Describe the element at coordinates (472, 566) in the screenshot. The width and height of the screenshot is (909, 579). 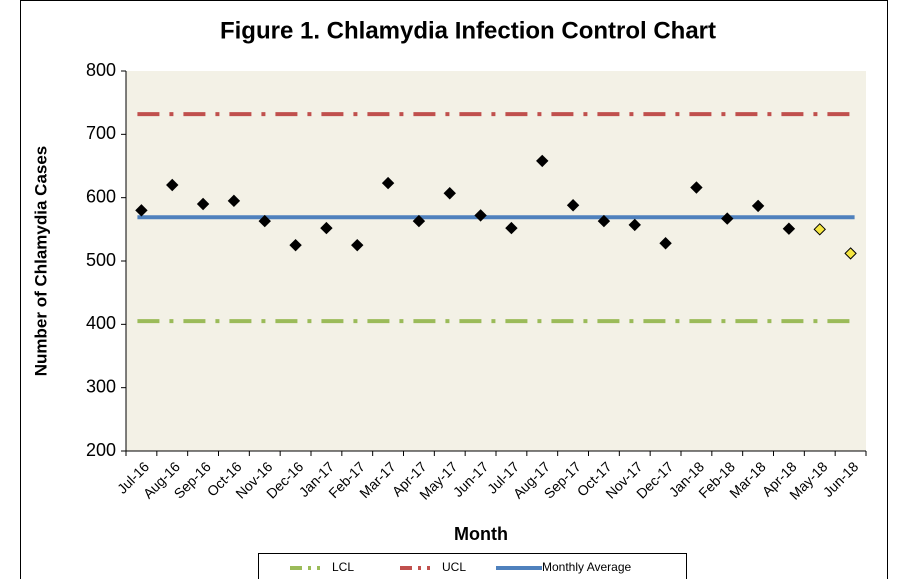
I see `legend` at that location.